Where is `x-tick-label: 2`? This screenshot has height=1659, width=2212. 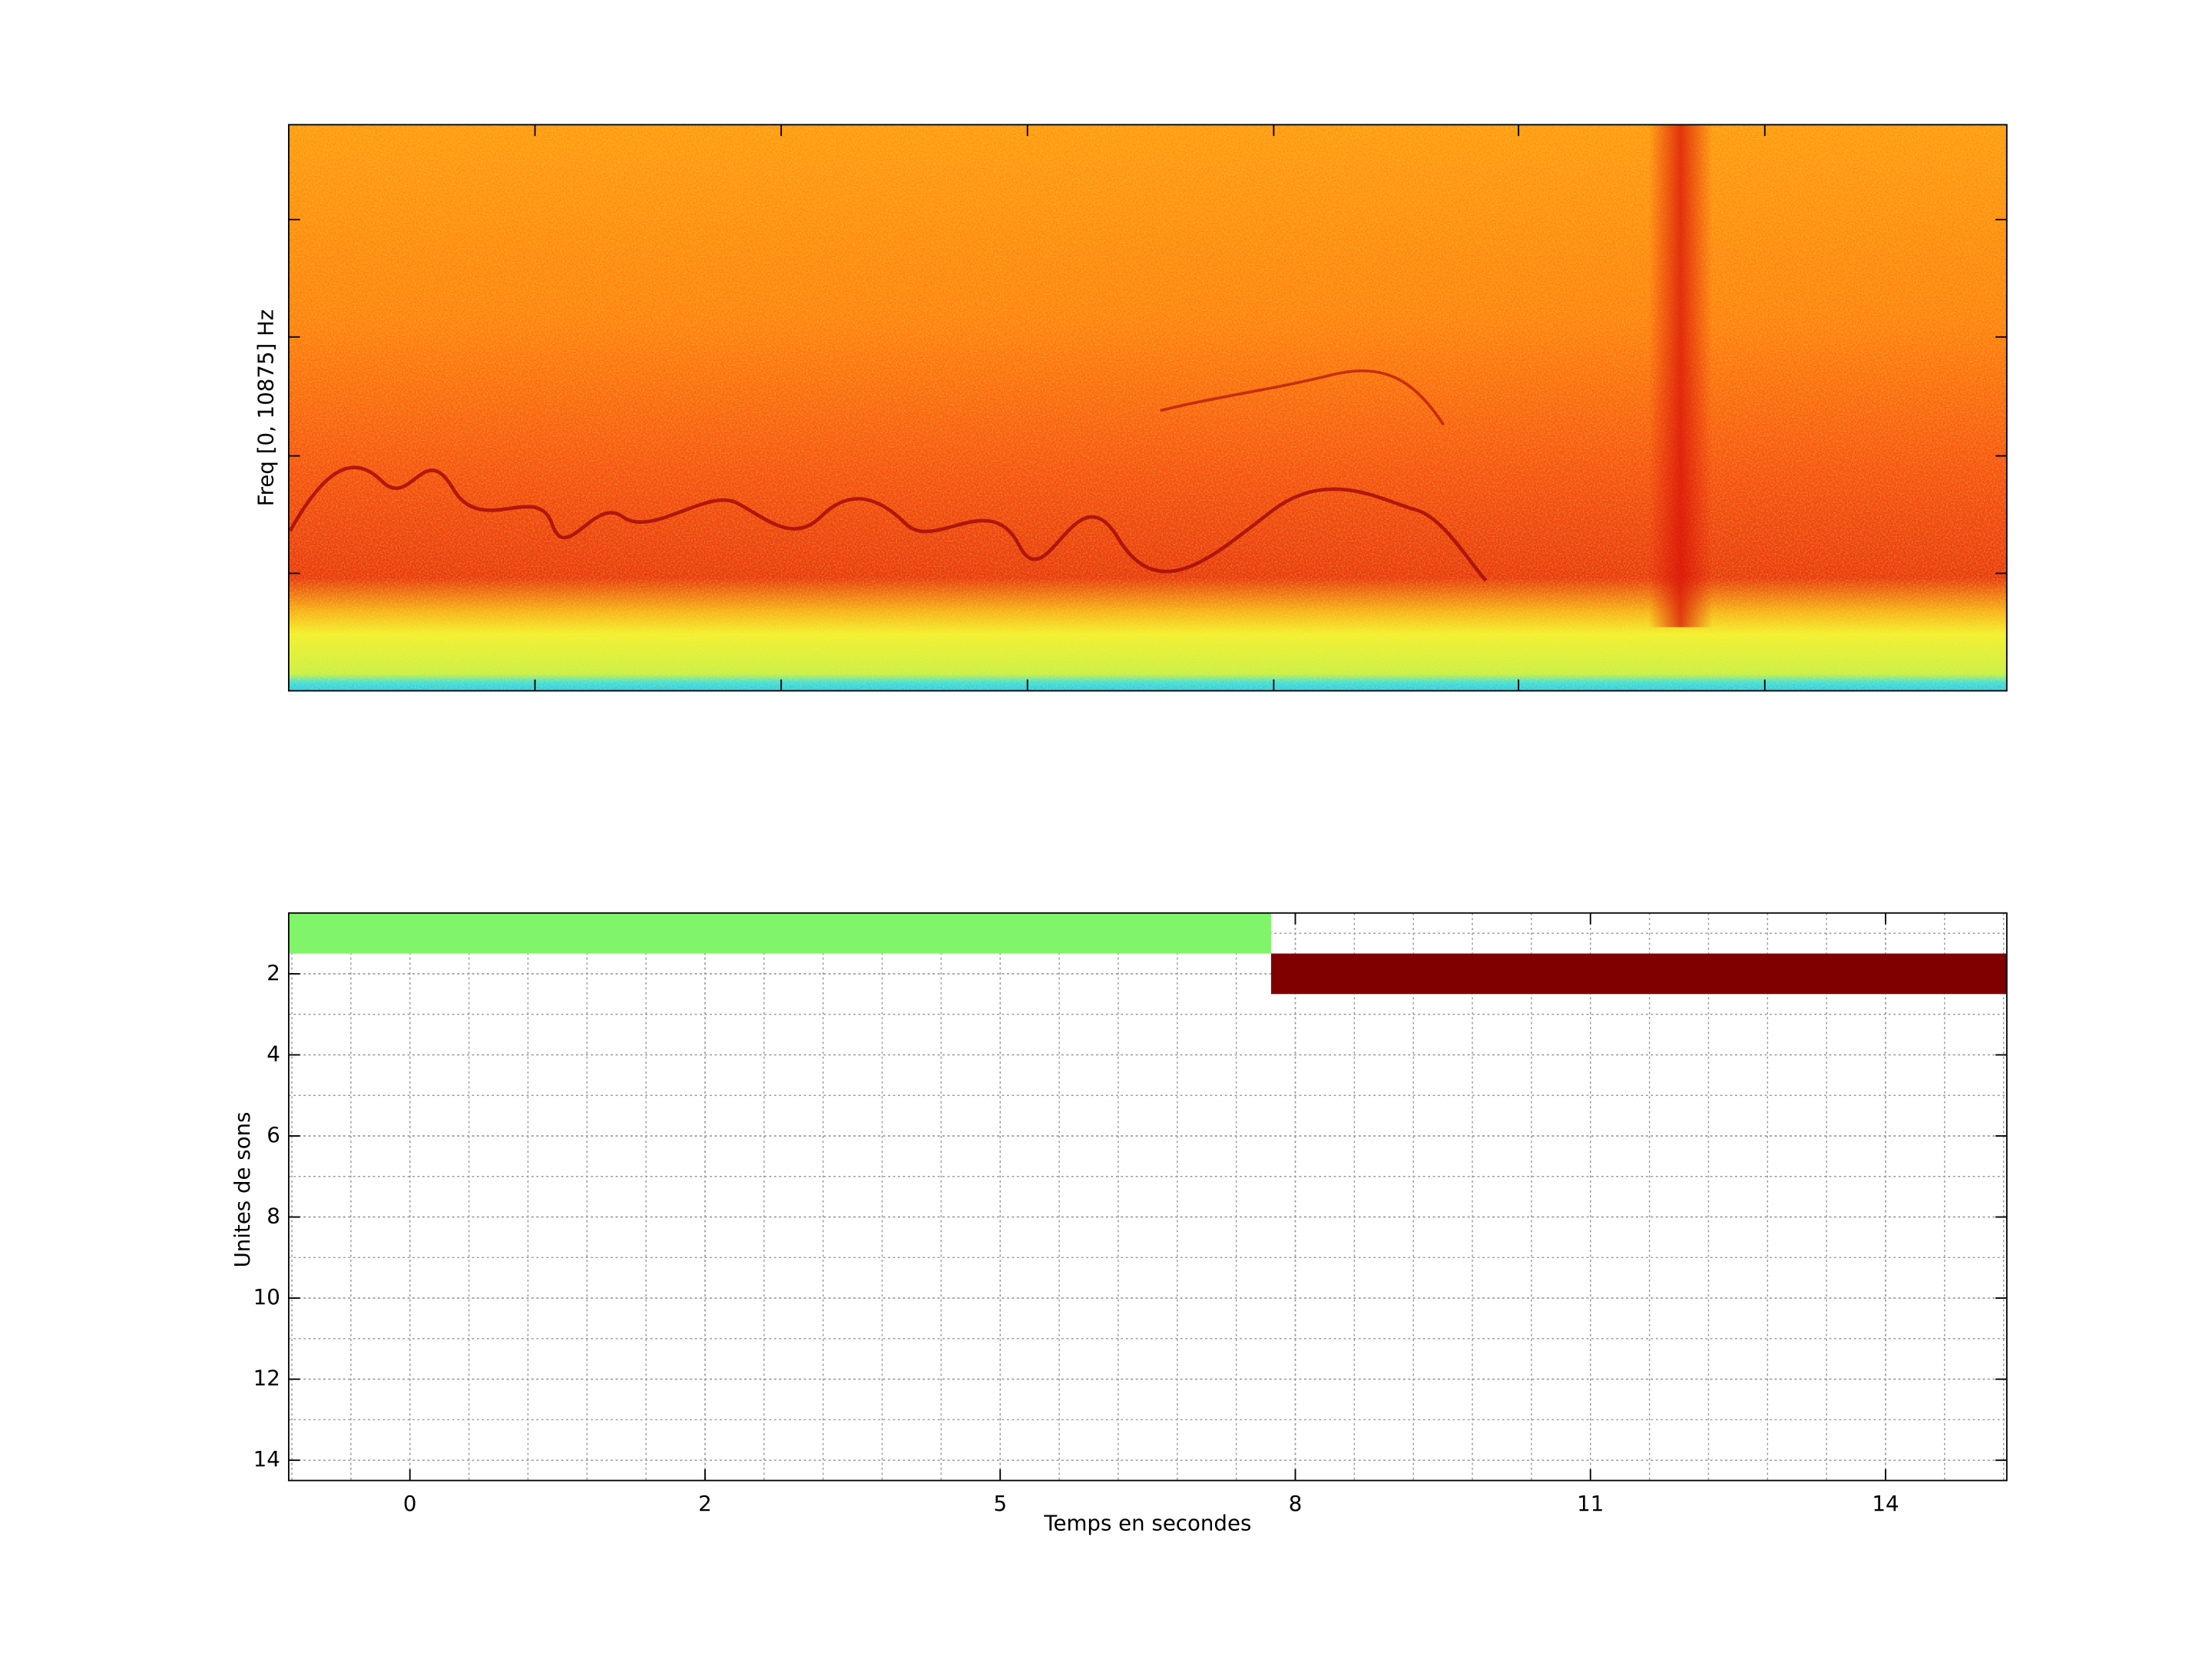 x-tick-label: 2 is located at coordinates (705, 1503).